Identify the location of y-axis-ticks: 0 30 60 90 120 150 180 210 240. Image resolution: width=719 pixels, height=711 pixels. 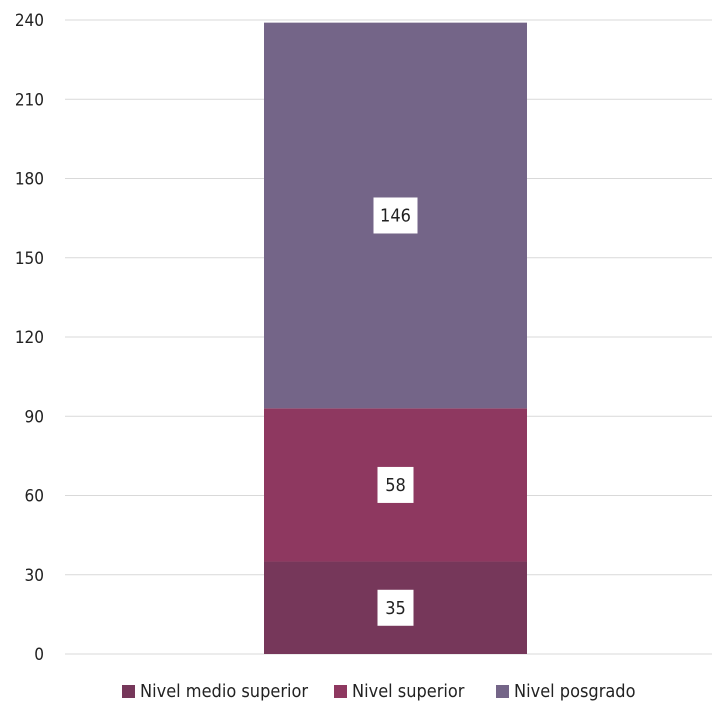
(29, 338).